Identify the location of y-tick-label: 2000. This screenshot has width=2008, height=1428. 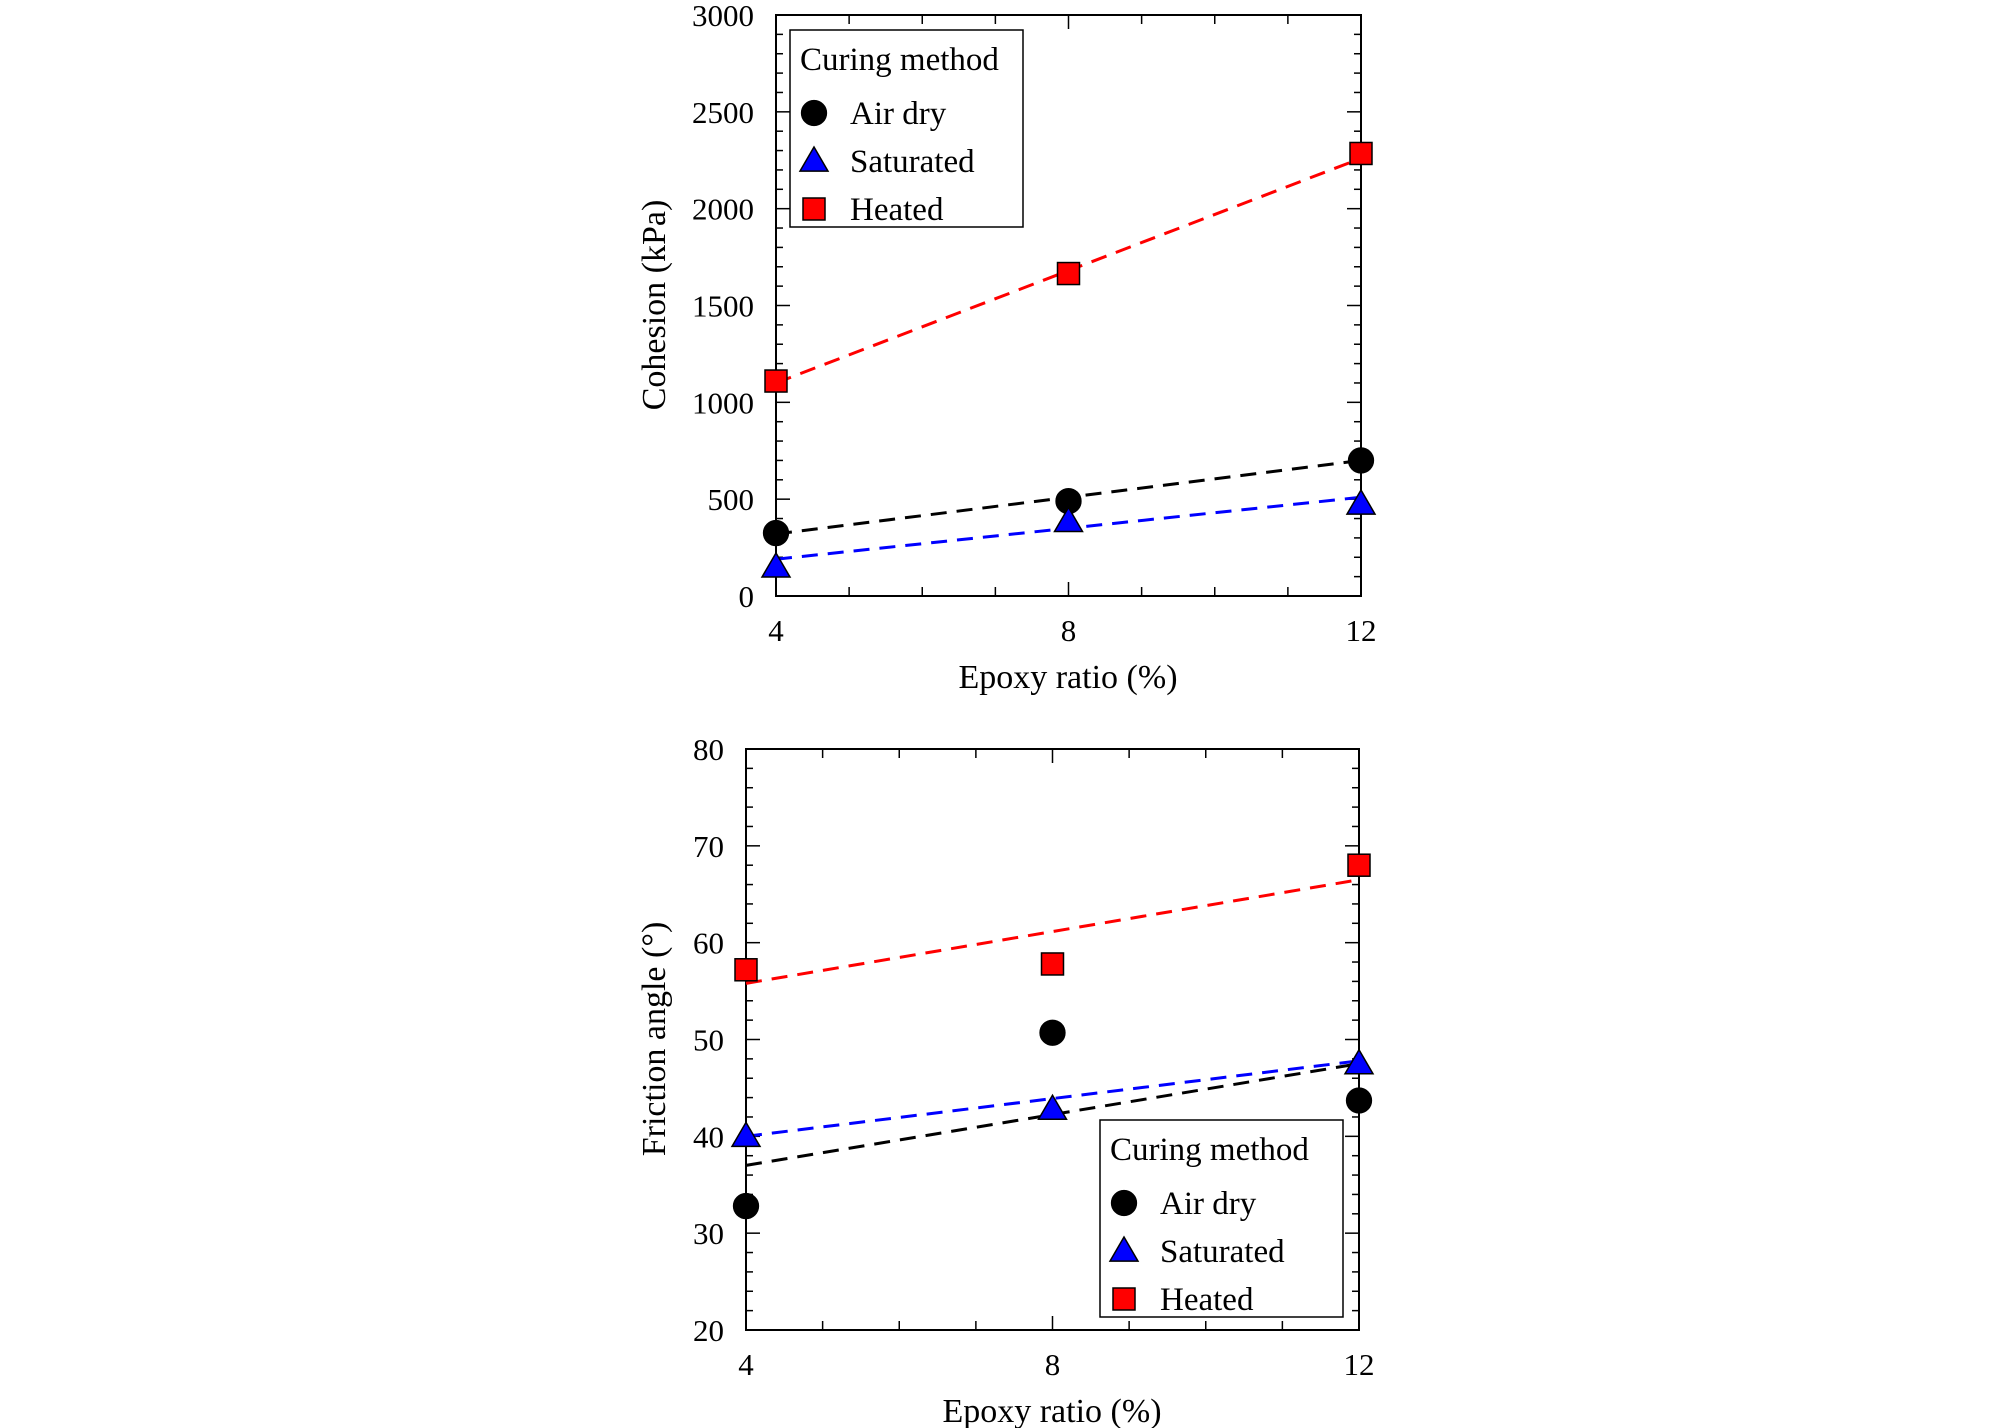
(723, 209).